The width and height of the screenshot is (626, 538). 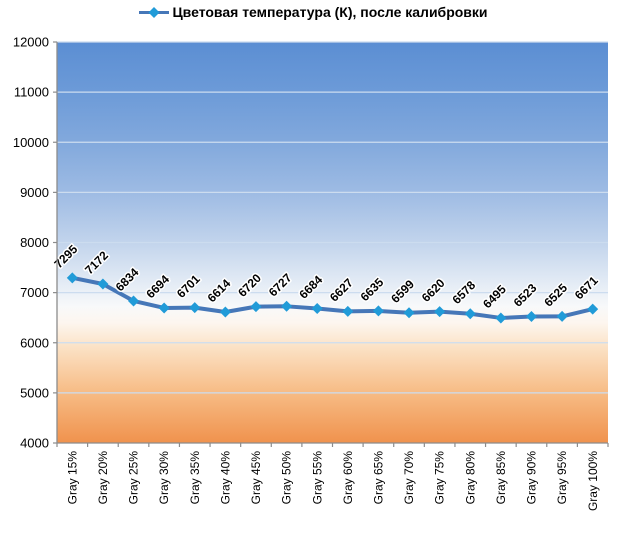 I want to click on x-tick-label: Gray 85%, so click(x=501, y=478).